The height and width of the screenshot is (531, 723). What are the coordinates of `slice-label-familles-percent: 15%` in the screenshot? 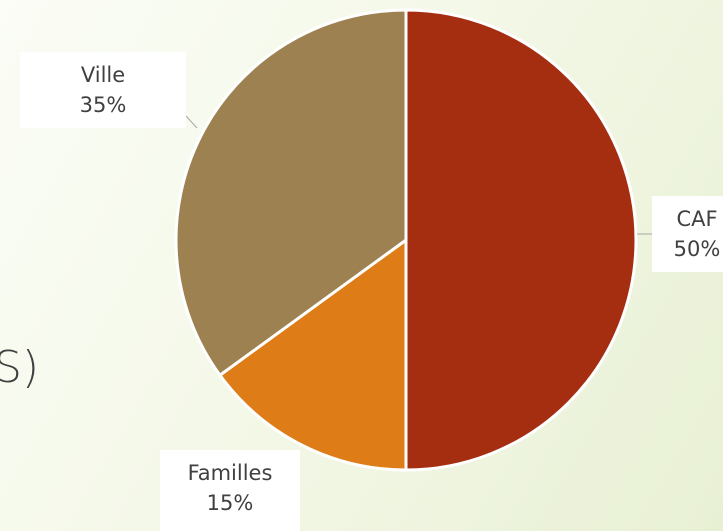 It's located at (230, 503).